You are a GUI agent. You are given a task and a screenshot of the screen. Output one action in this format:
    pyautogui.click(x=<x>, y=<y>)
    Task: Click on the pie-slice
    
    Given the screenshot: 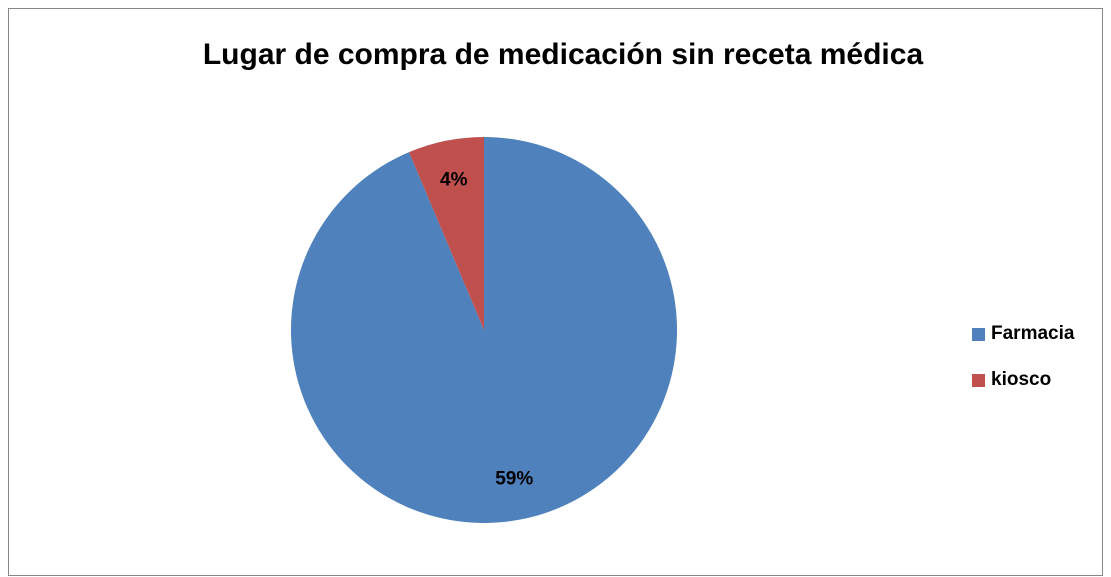 What is the action you would take?
    pyautogui.click(x=446, y=233)
    